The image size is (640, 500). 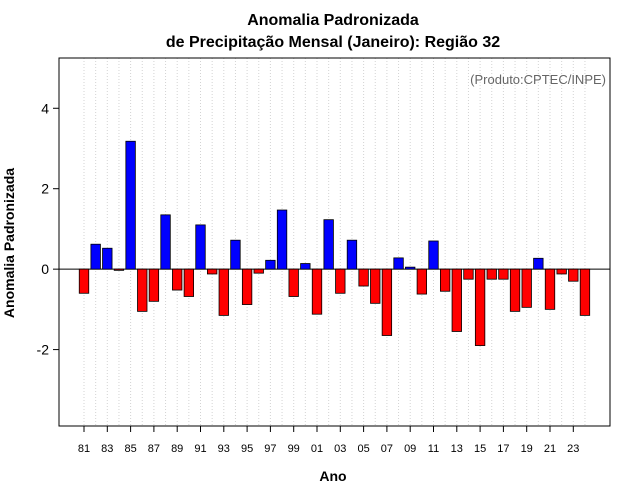 What do you see at coordinates (550, 449) in the screenshot?
I see `x-tick-label-21: 21` at bounding box center [550, 449].